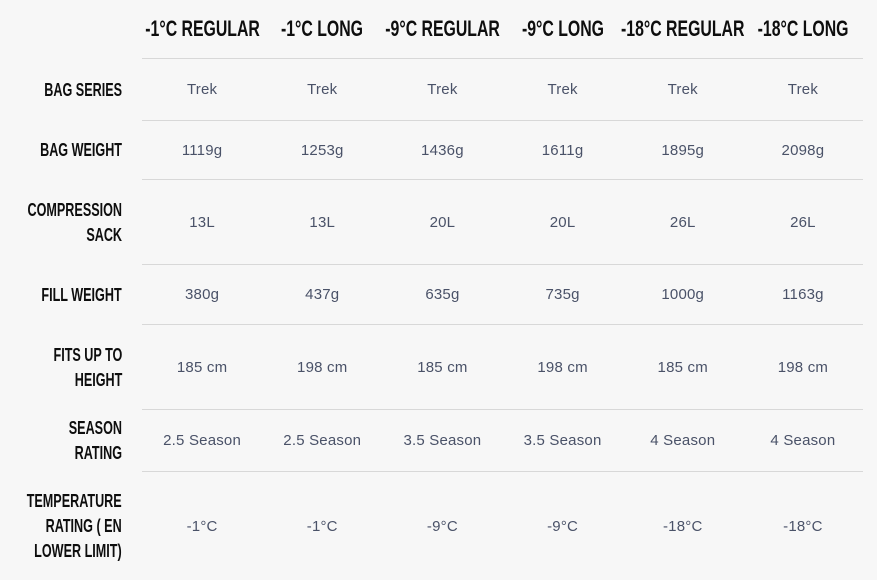  I want to click on cell-value: 380g, so click(202, 294).